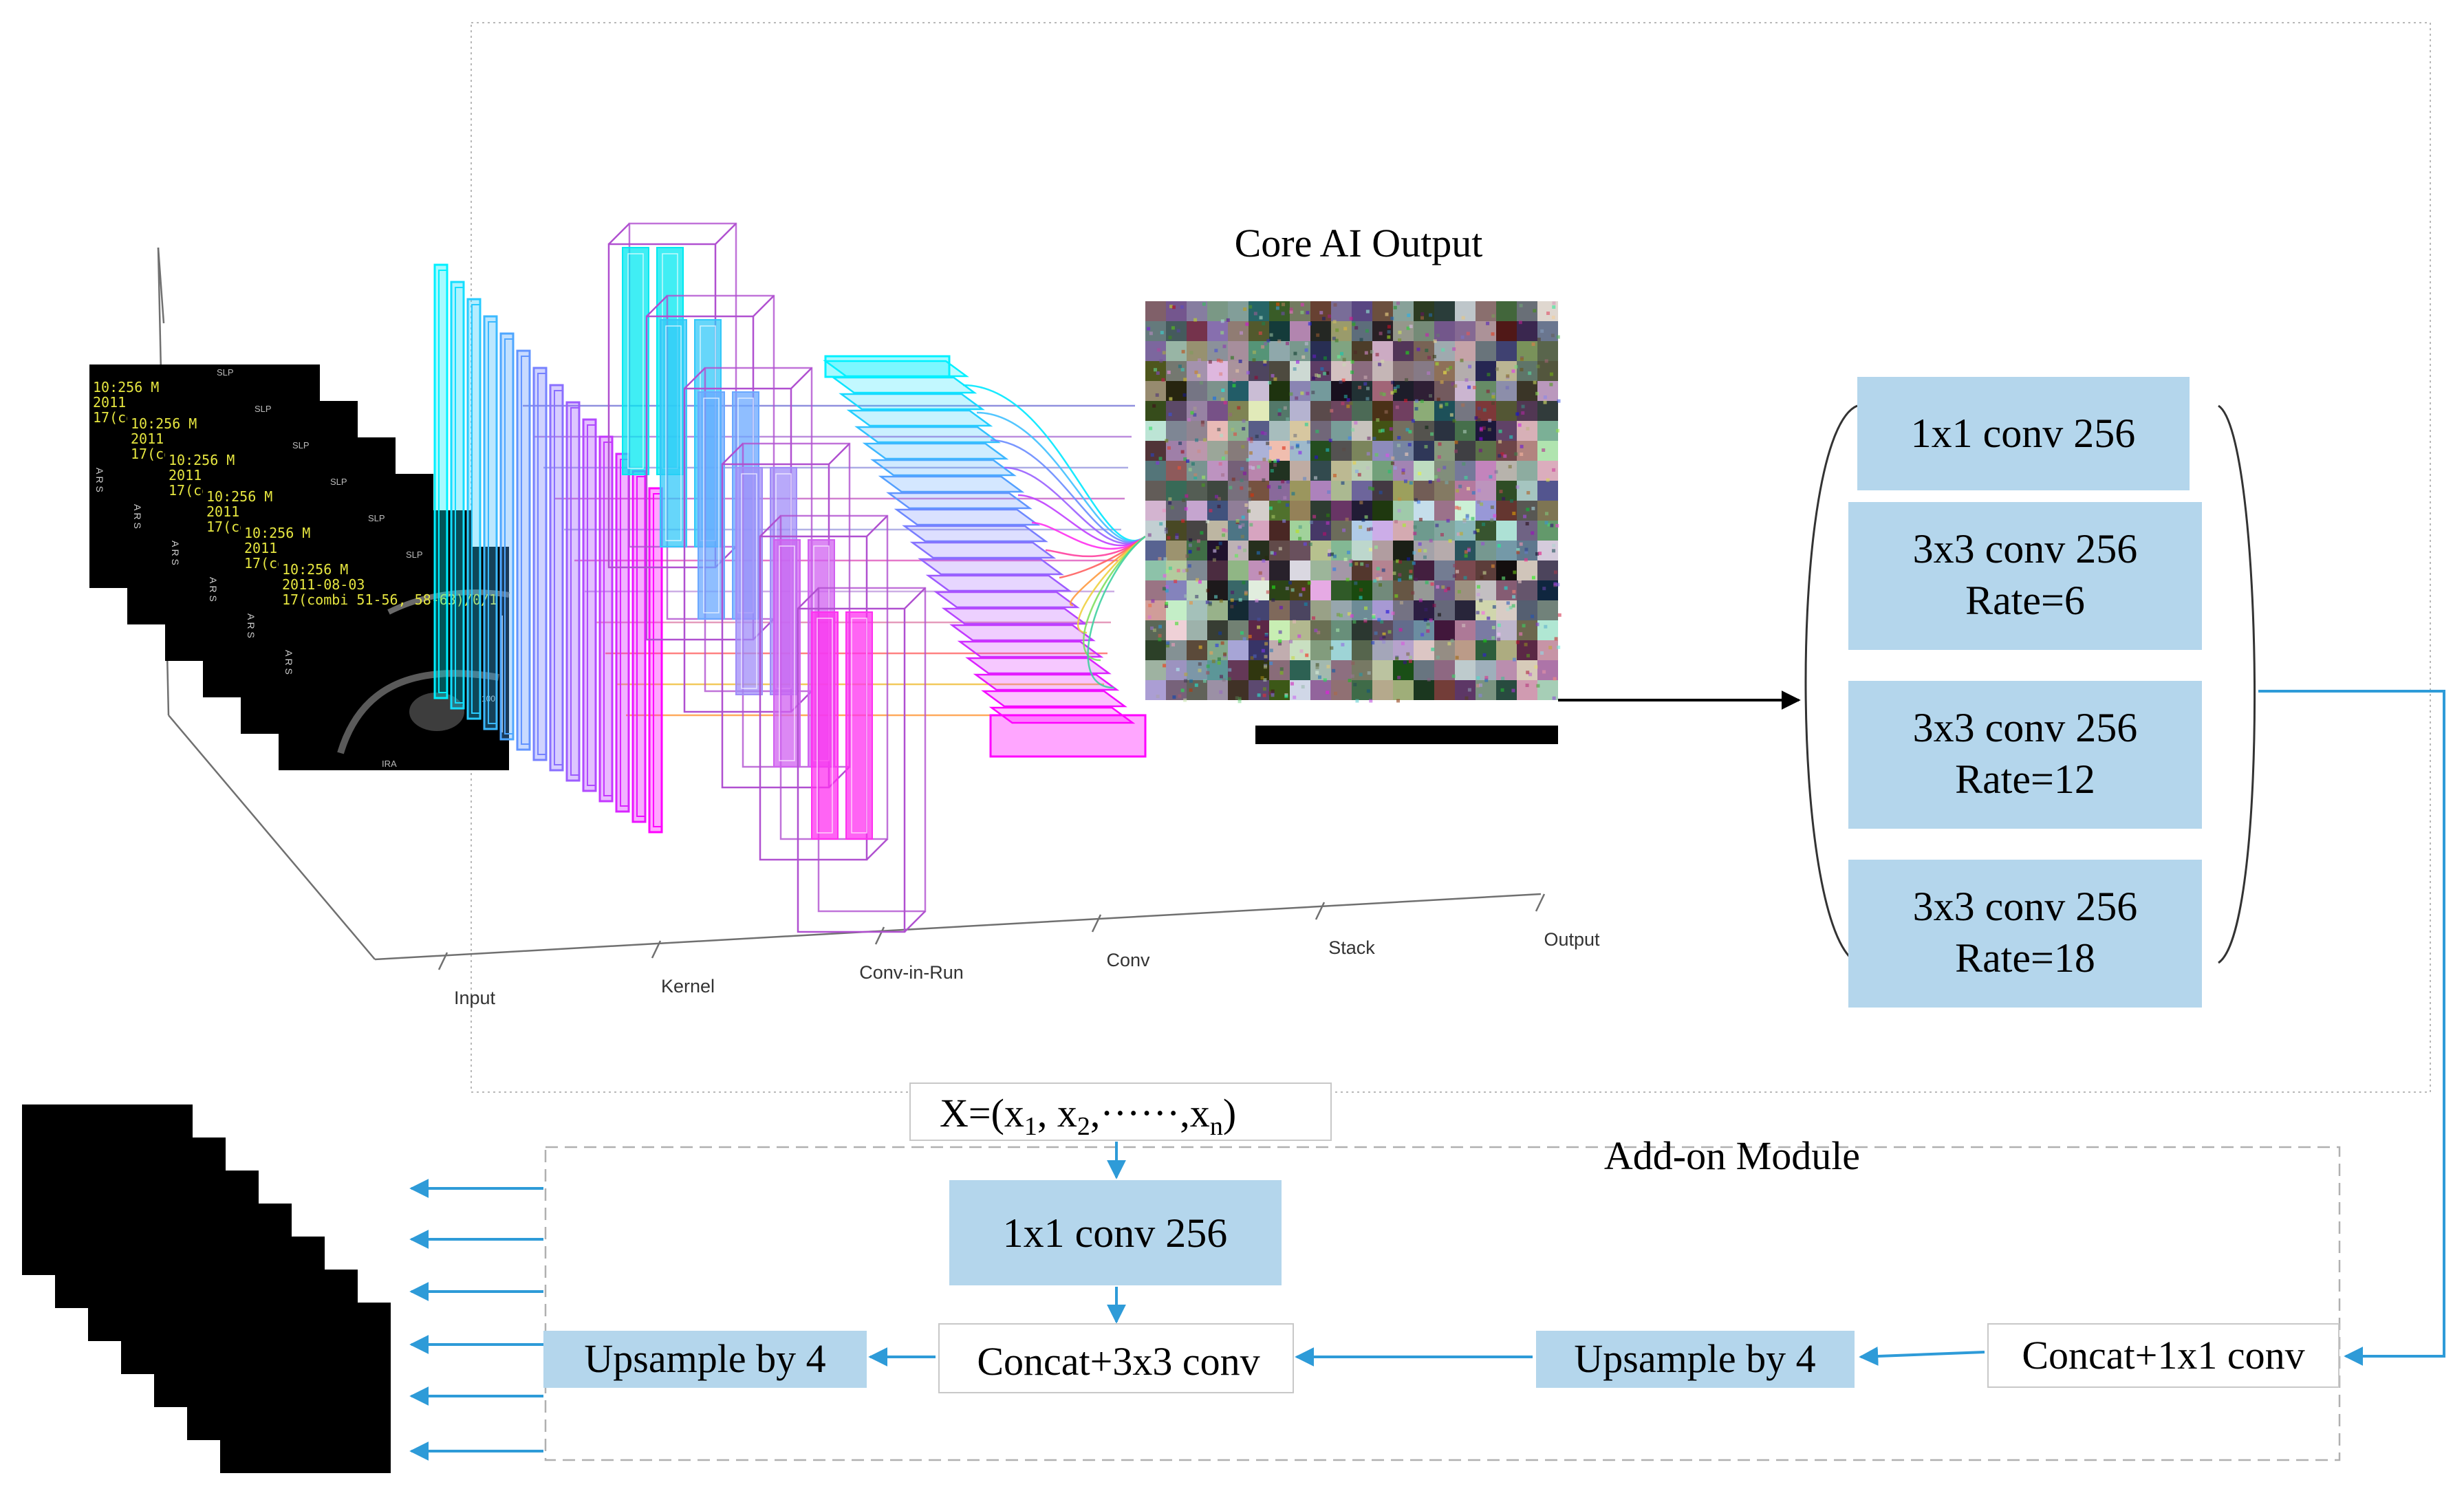 Image resolution: width=2464 pixels, height=1502 pixels. I want to click on addon-concat3x3-label: Concat+3x3 conv, so click(1118, 1361).